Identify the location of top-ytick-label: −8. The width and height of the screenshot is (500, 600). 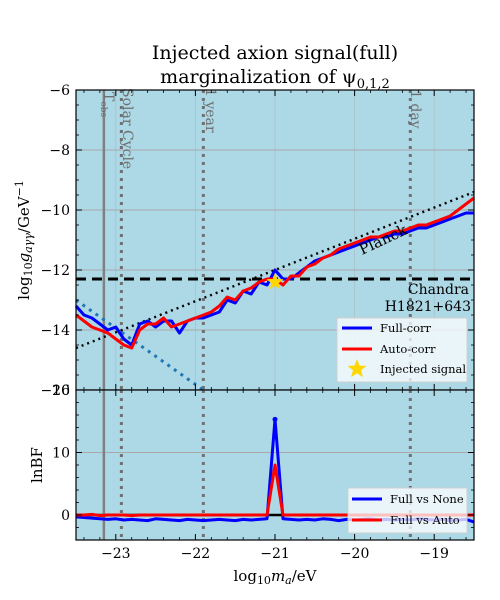
(59, 151).